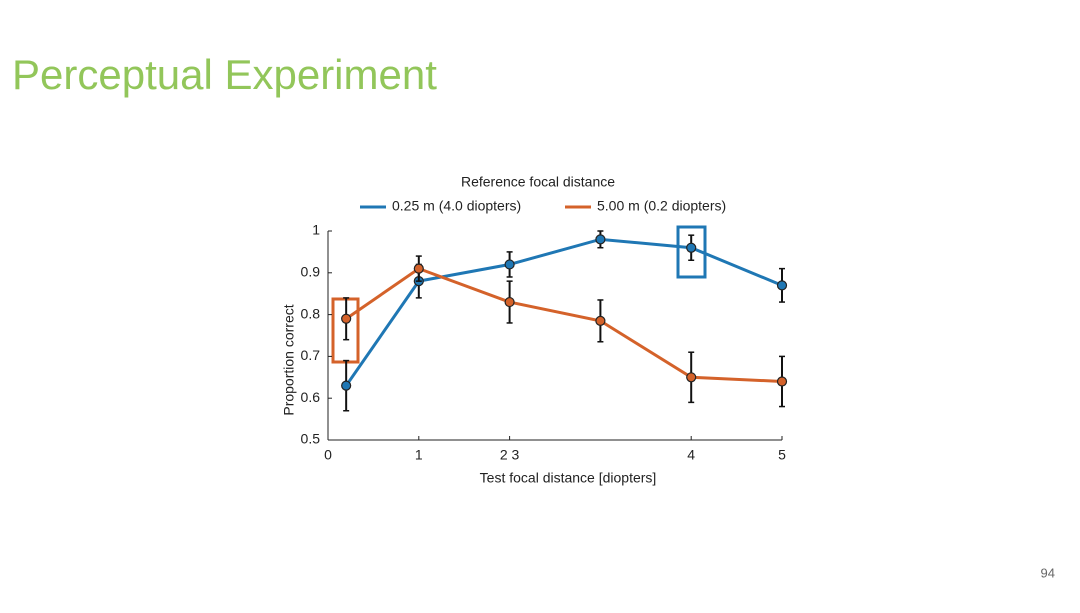 The width and height of the screenshot is (1080, 613). Describe the element at coordinates (289, 359) in the screenshot. I see `y-axis-label: Proportion correct` at that location.